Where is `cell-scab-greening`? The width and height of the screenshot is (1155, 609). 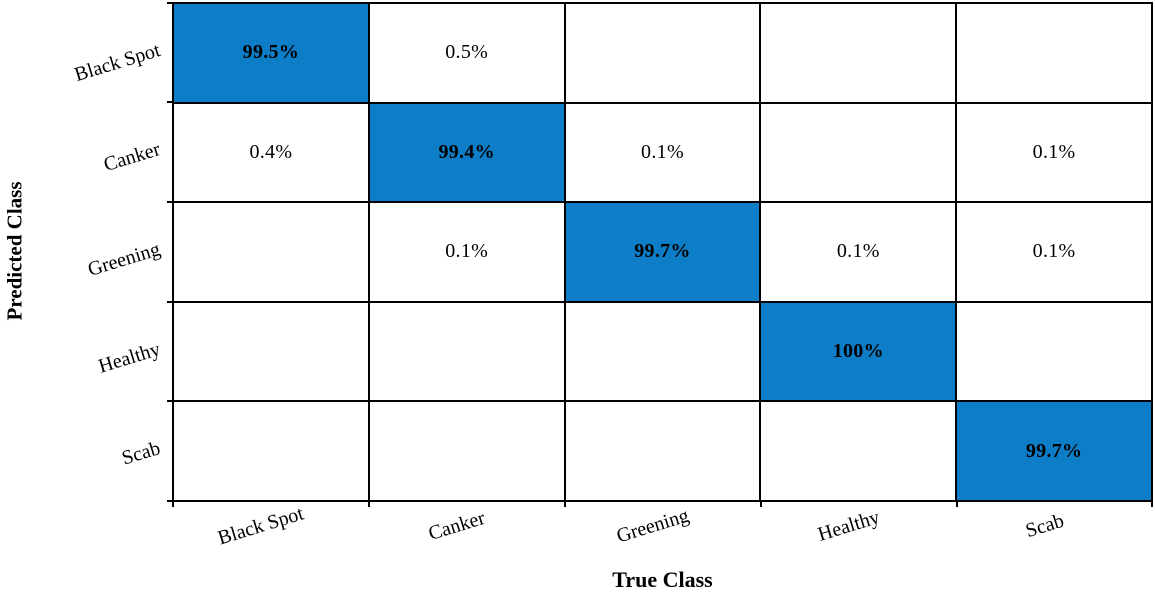
cell-scab-greening is located at coordinates (662, 451).